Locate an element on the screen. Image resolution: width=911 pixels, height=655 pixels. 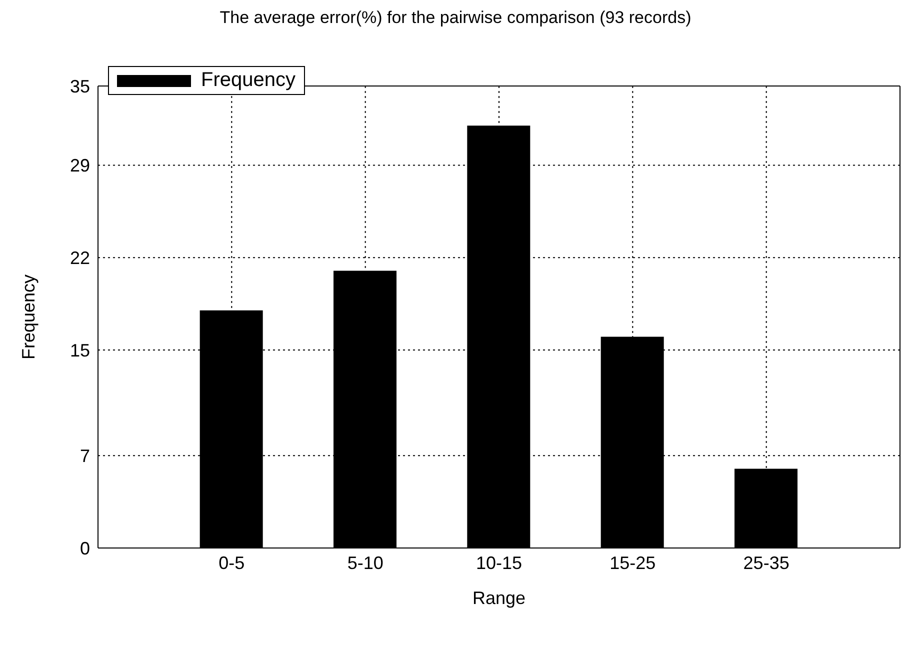
x-tick-label: 25-35 is located at coordinates (766, 562).